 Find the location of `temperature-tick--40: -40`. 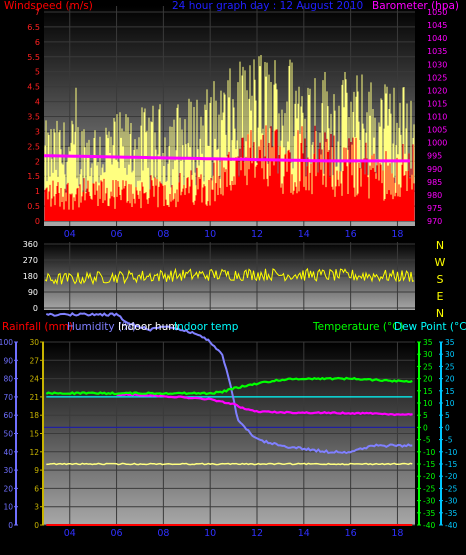

temperature-tick--40: -40 is located at coordinates (429, 525).